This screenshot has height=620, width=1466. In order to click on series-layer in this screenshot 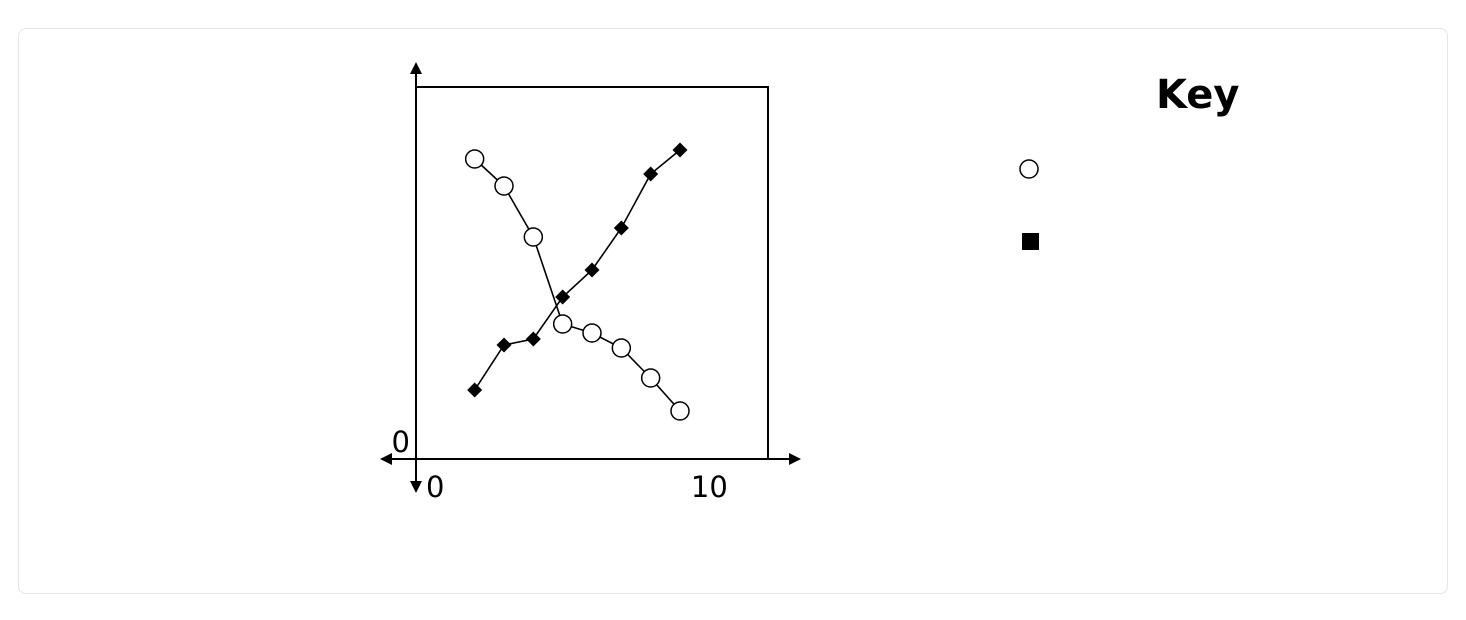, I will do `click(577, 281)`.